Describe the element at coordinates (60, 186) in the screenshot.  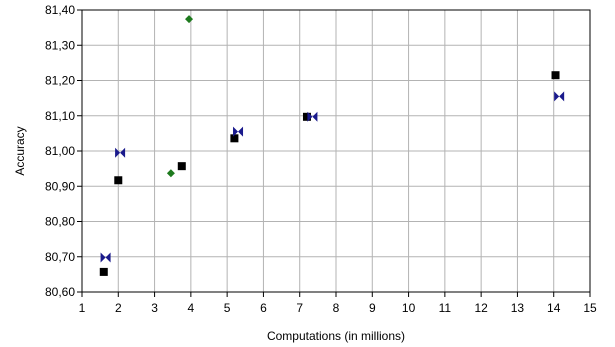
I see `y-tick-label: 80,90` at that location.